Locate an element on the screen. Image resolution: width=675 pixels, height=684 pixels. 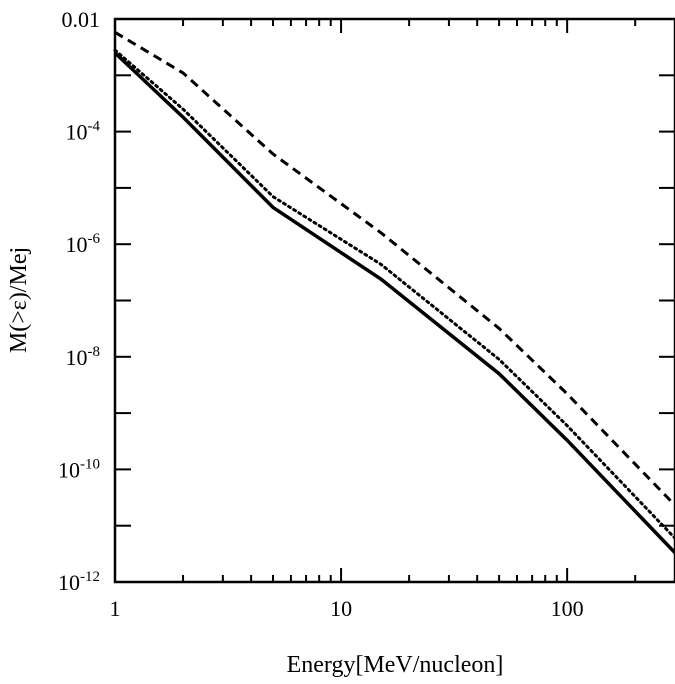
y-tick-label: 0.01 is located at coordinates (81, 19).